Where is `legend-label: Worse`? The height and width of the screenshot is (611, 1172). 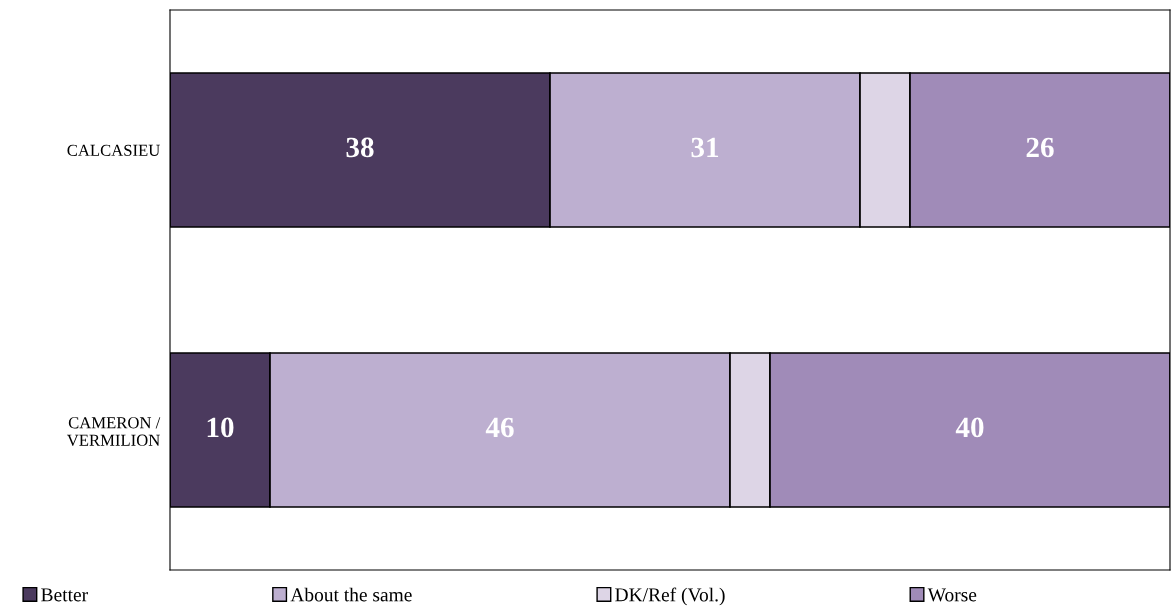 legend-label: Worse is located at coordinates (952, 595).